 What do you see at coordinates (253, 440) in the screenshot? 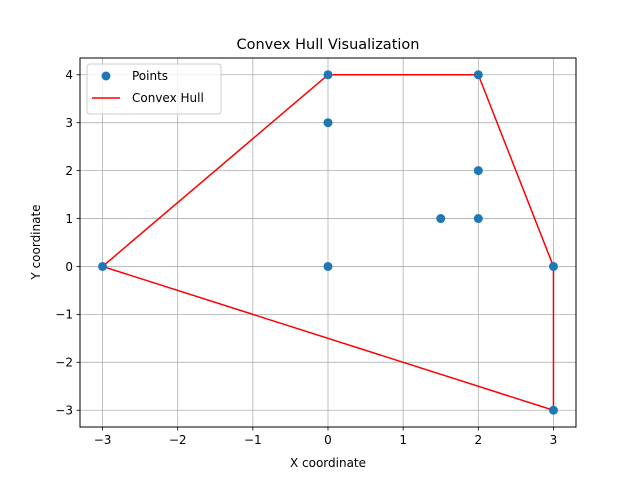
I see `x-tick-label: −1` at bounding box center [253, 440].